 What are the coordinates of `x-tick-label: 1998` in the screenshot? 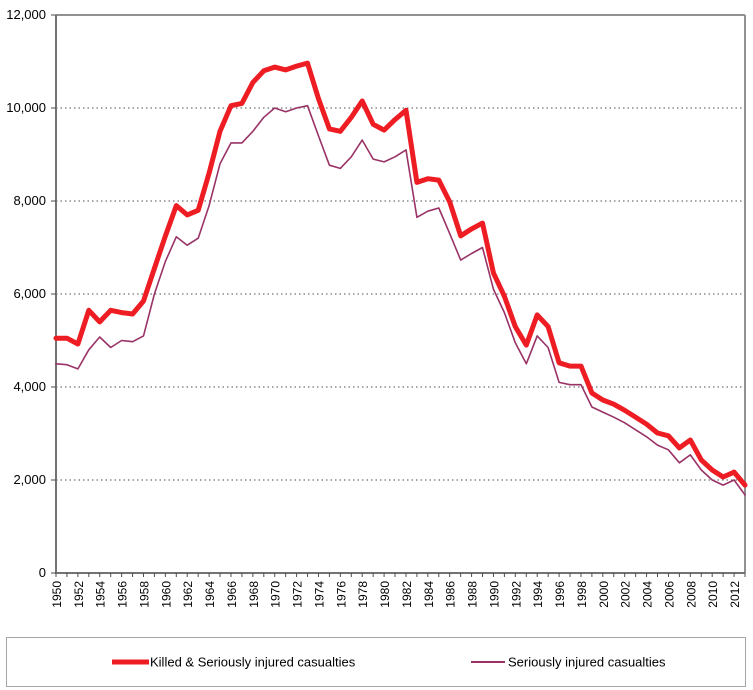 It's located at (582, 594).